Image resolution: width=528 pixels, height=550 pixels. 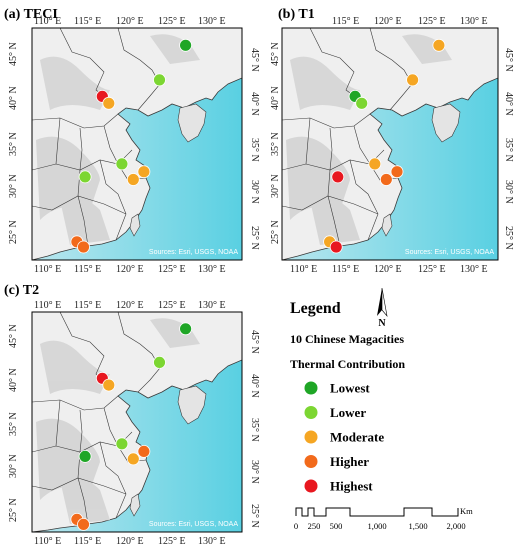 What do you see at coordinates (466, 511) in the screenshot?
I see `scale-unit: Km` at bounding box center [466, 511].